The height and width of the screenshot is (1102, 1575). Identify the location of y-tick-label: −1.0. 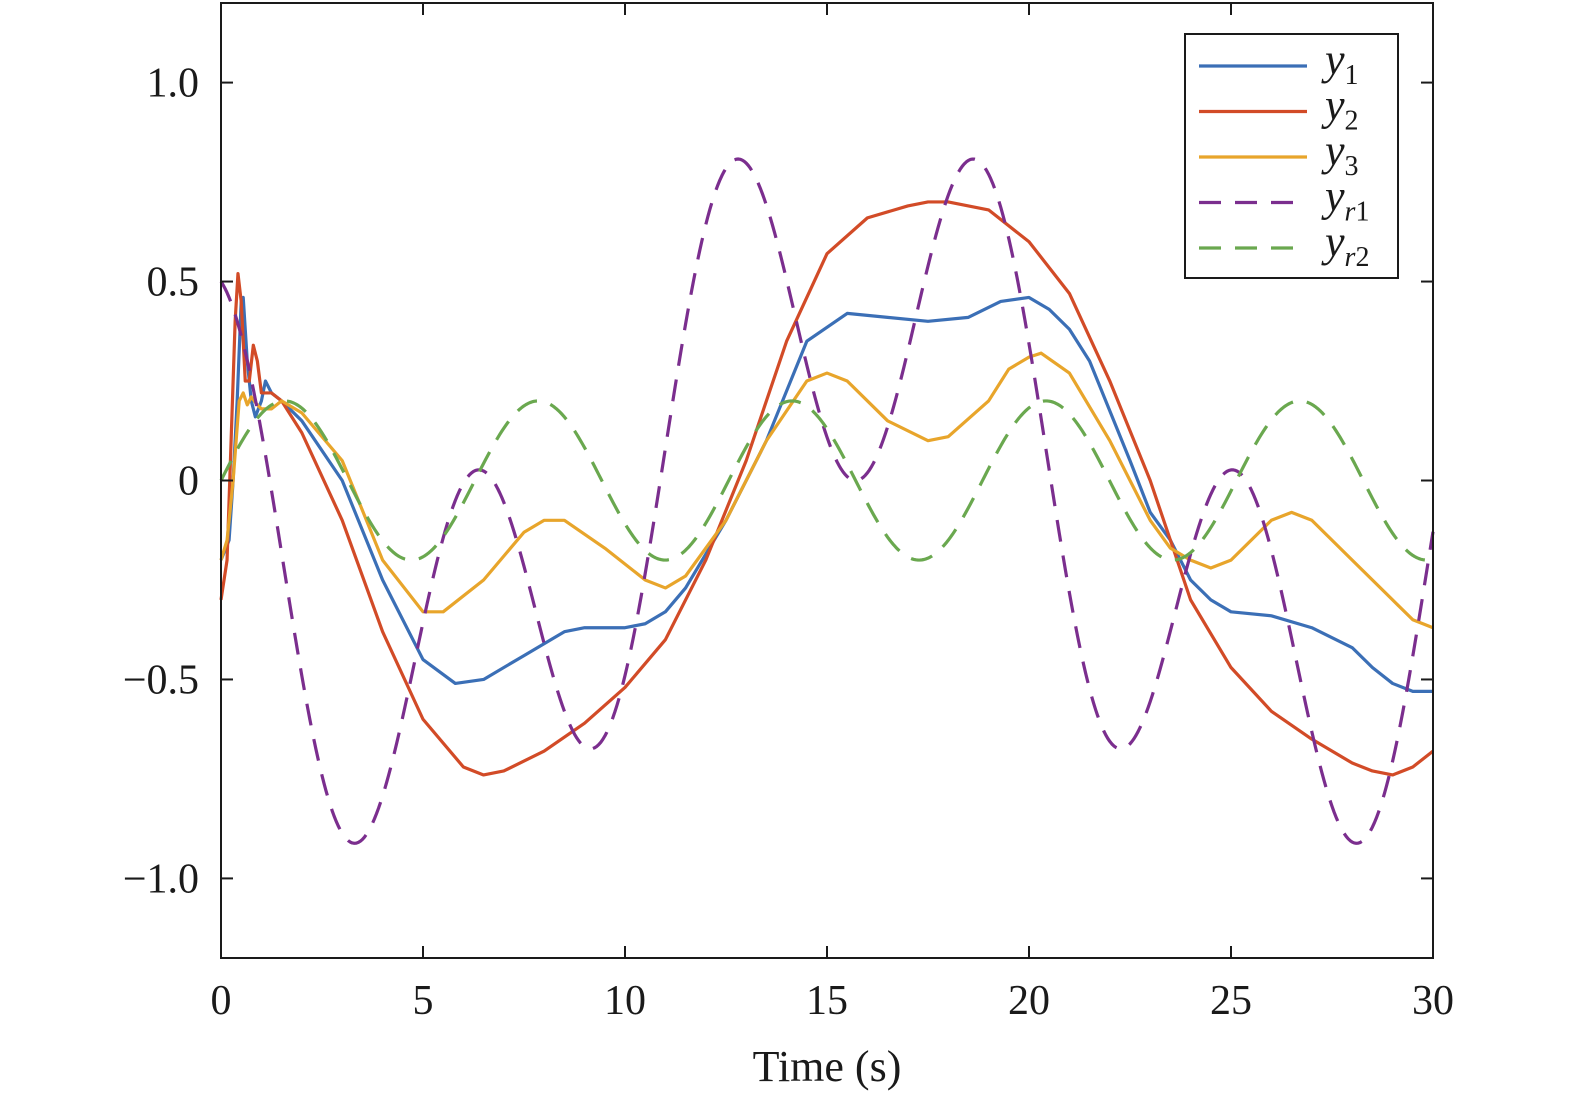
(161, 879).